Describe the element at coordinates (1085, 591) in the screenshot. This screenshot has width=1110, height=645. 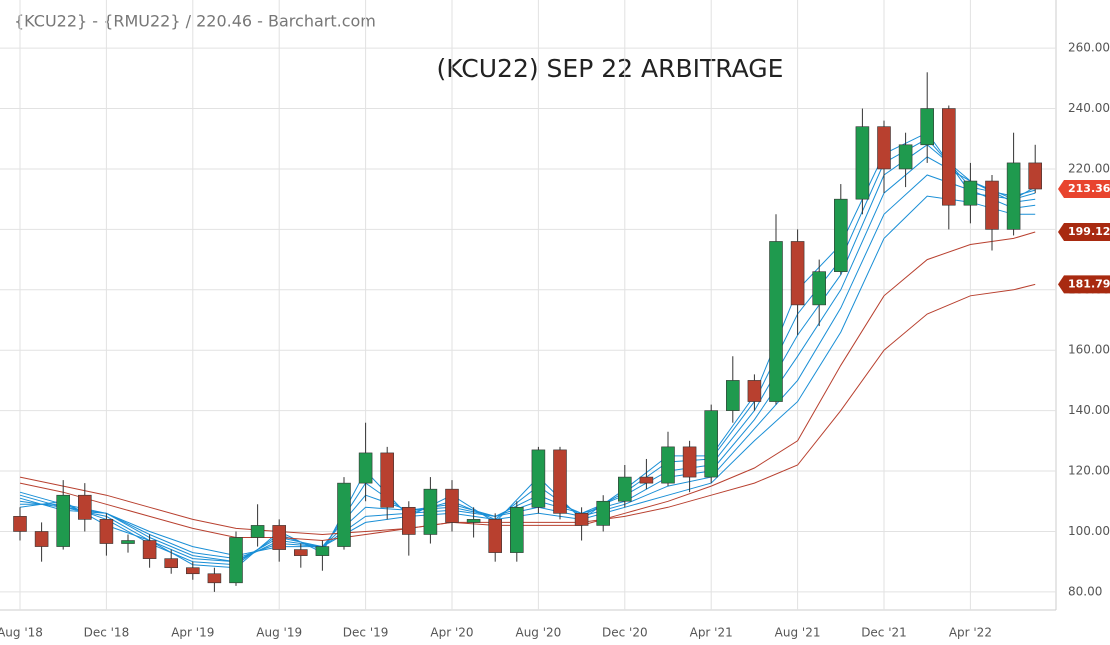
I see `y-tick-label: 80.00` at that location.